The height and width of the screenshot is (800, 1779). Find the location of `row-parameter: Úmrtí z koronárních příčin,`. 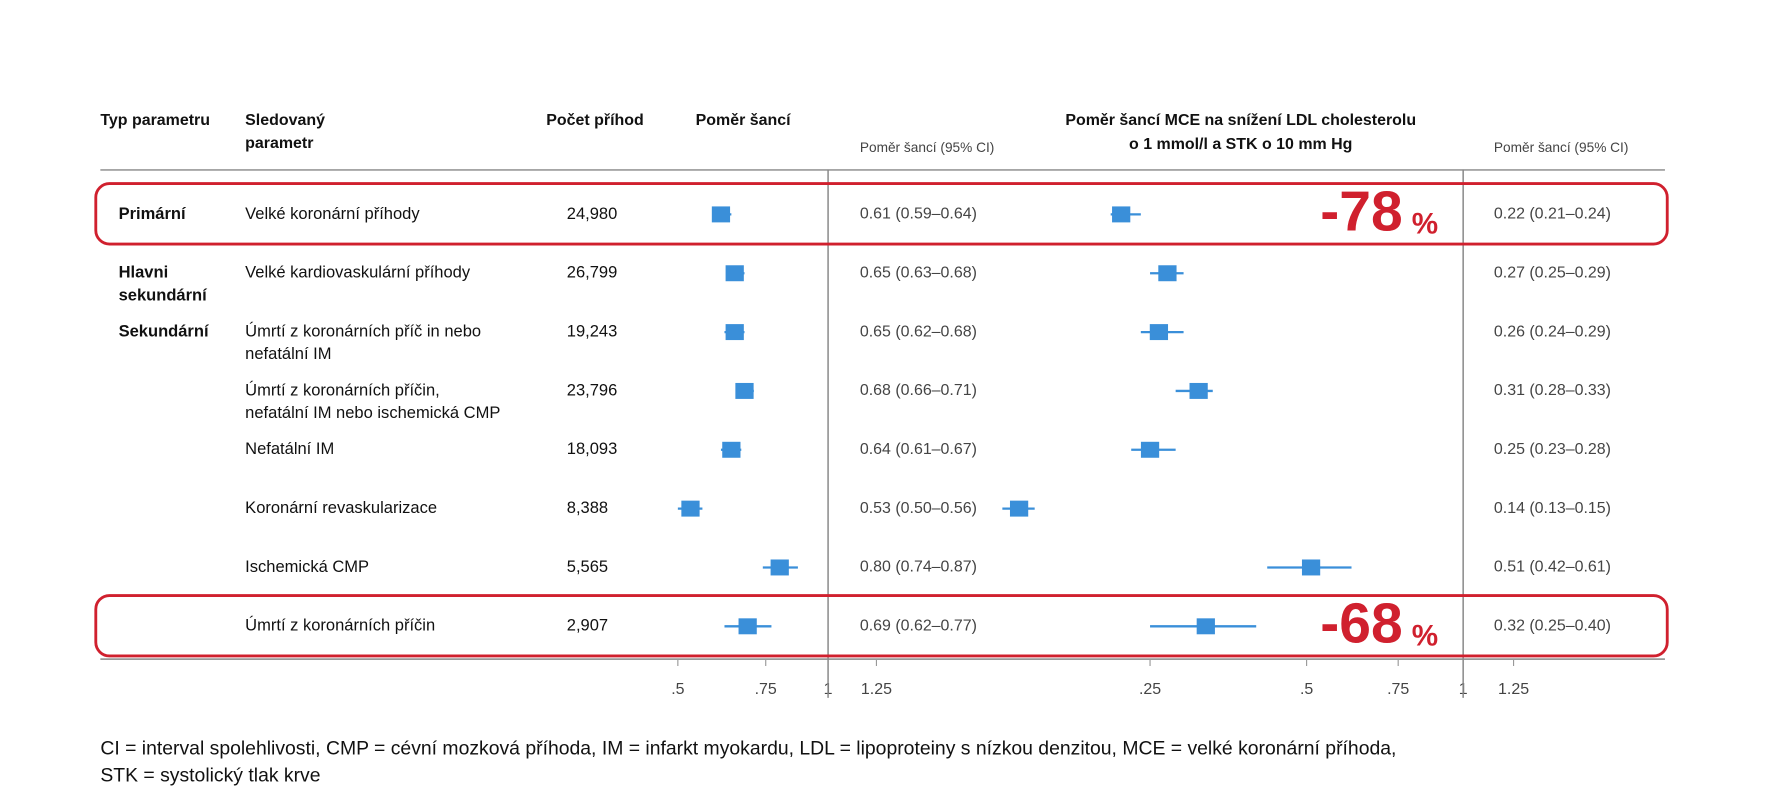

row-parameter: Úmrtí z koronárních příčin, is located at coordinates (342, 389).